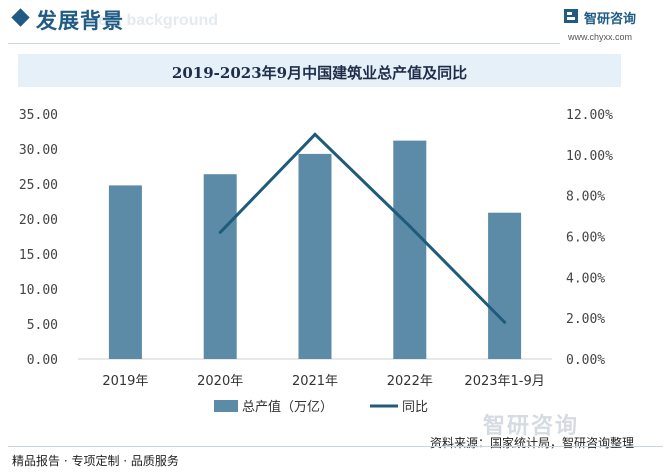 Image resolution: width=671 pixels, height=476 pixels. Describe the element at coordinates (38, 290) in the screenshot. I see `y-left-tick-label: 10.00` at that location.